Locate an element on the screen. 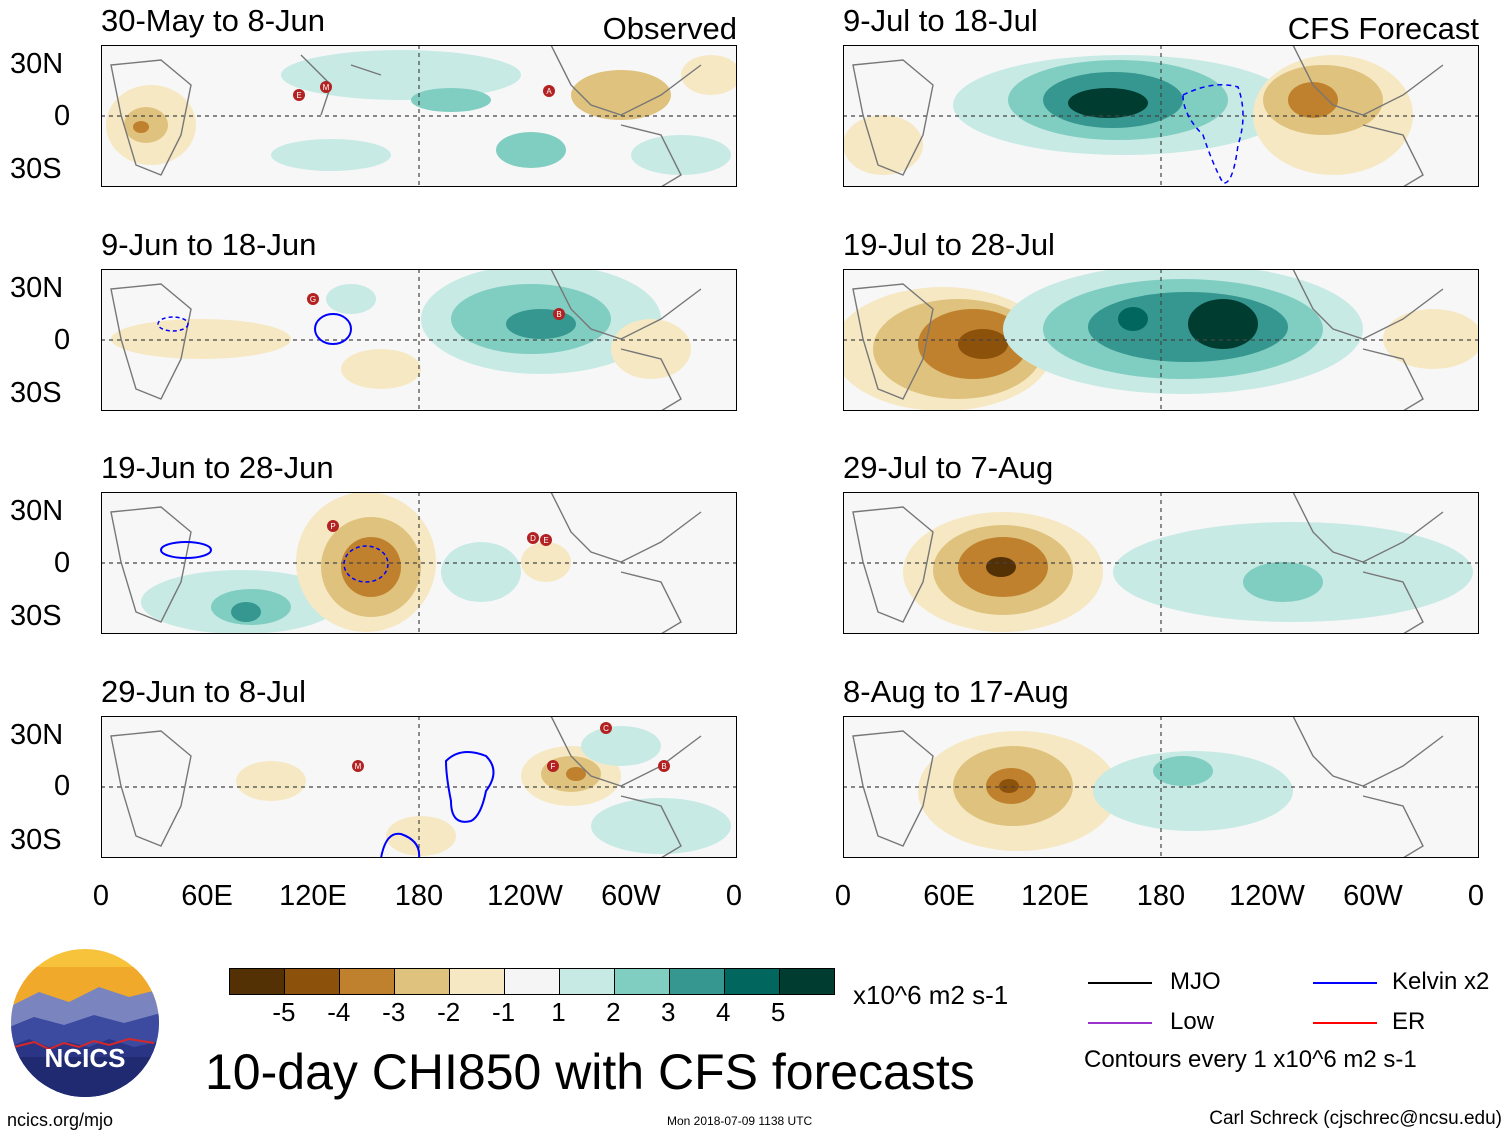 The width and height of the screenshot is (1510, 1137). colorbar-tick-label: -1 is located at coordinates (503, 1012).